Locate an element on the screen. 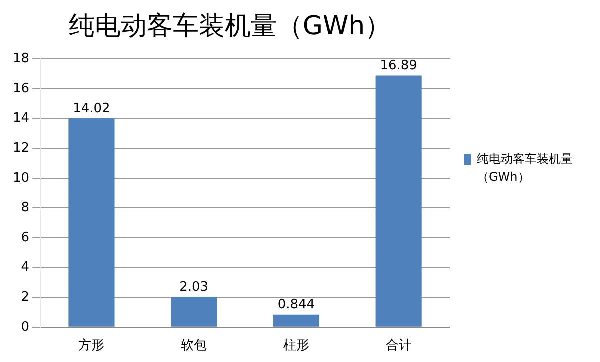  x-tick-label: 方形 is located at coordinates (91, 346).